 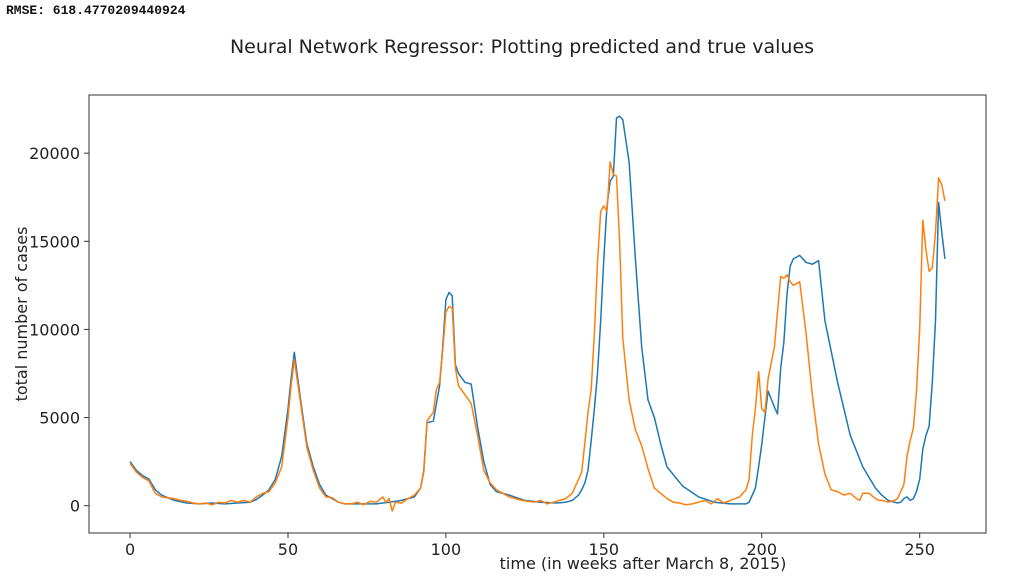 What do you see at coordinates (75, 506) in the screenshot?
I see `y-tick-label: 0` at bounding box center [75, 506].